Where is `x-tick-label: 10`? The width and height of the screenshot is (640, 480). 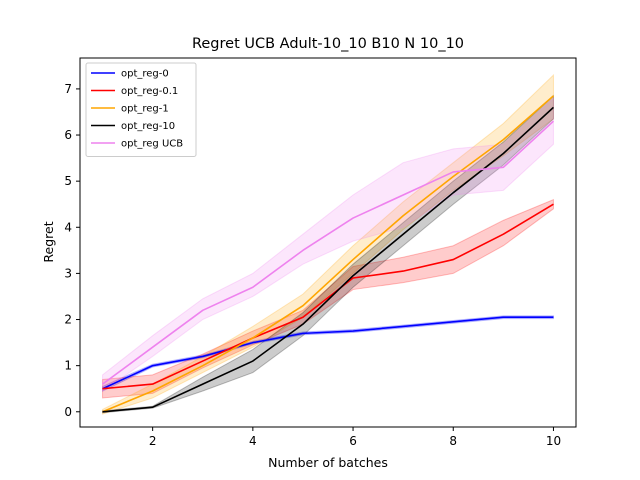 x-tick-label: 10 is located at coordinates (553, 441).